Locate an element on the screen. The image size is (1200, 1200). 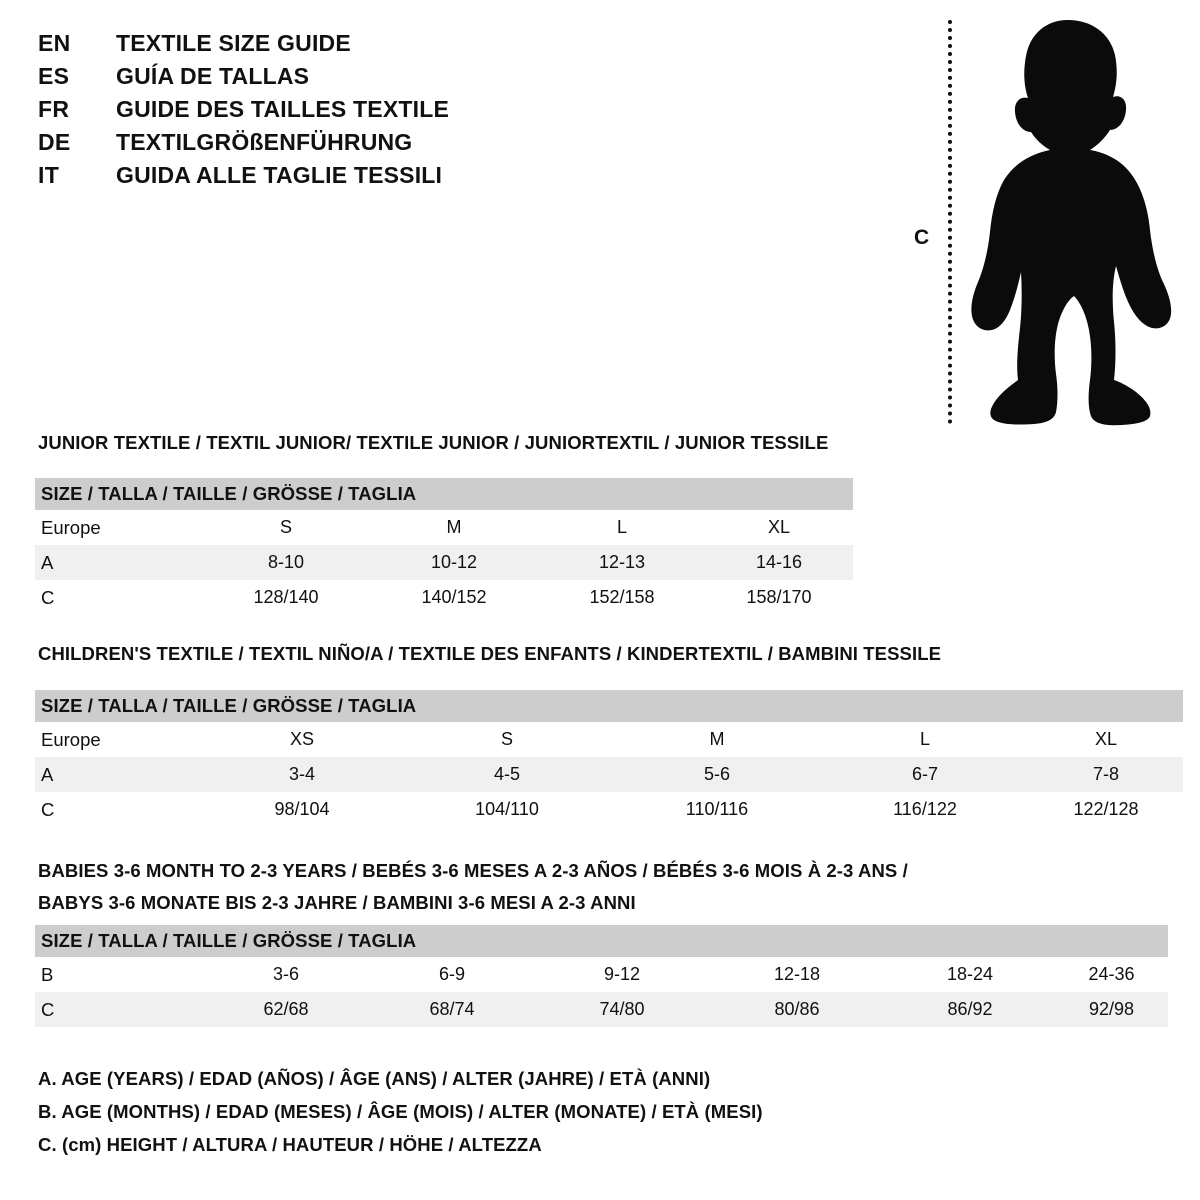
language-code-es: ES is located at coordinates (54, 76).